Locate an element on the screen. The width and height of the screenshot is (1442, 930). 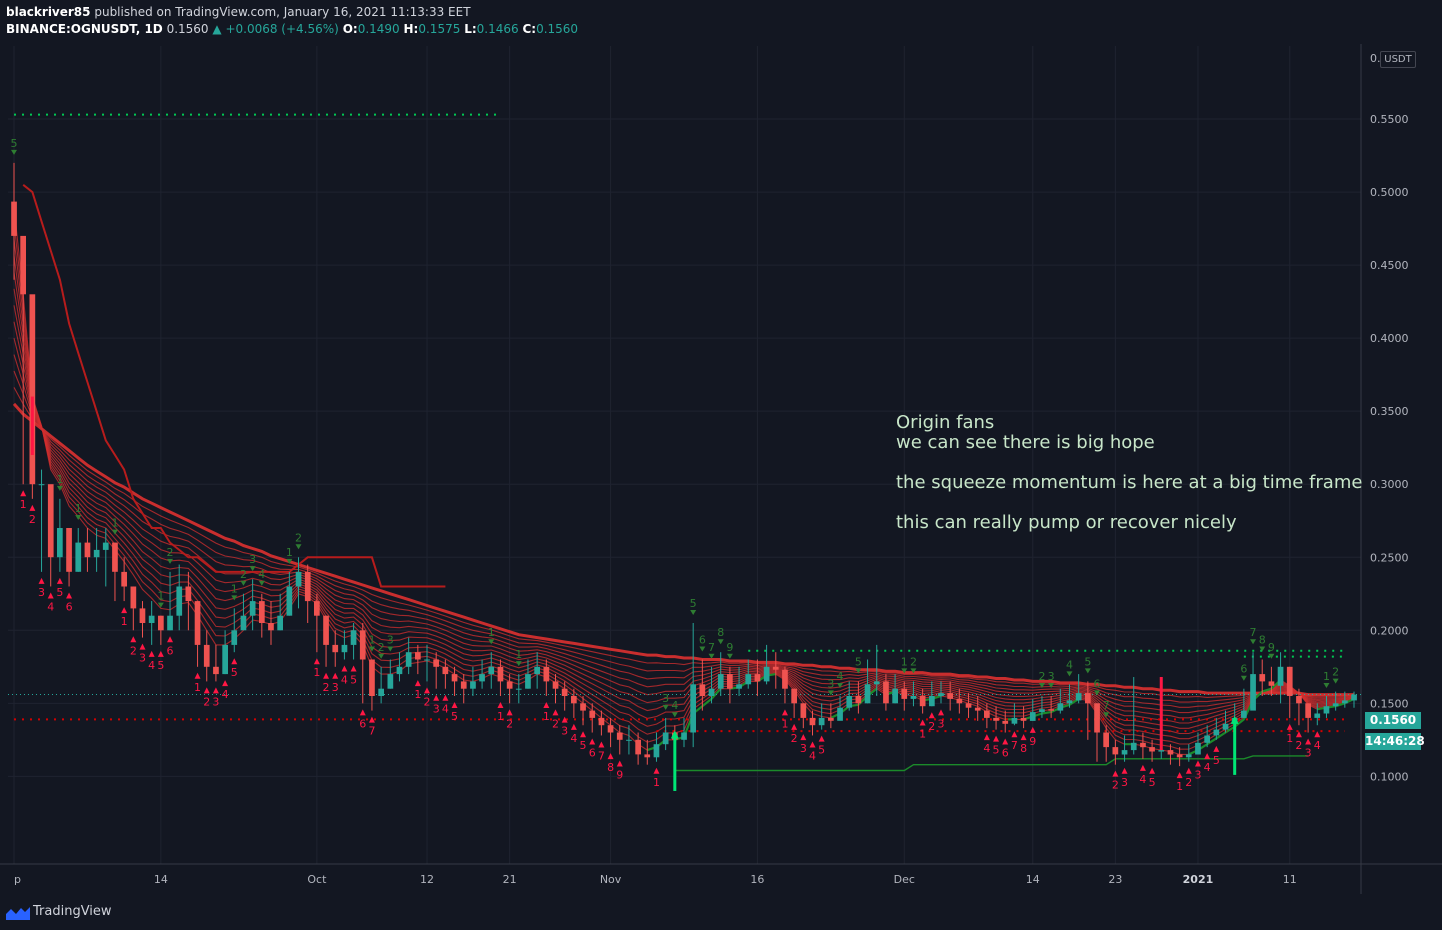
time-axis-label: p is located at coordinates (17, 879).